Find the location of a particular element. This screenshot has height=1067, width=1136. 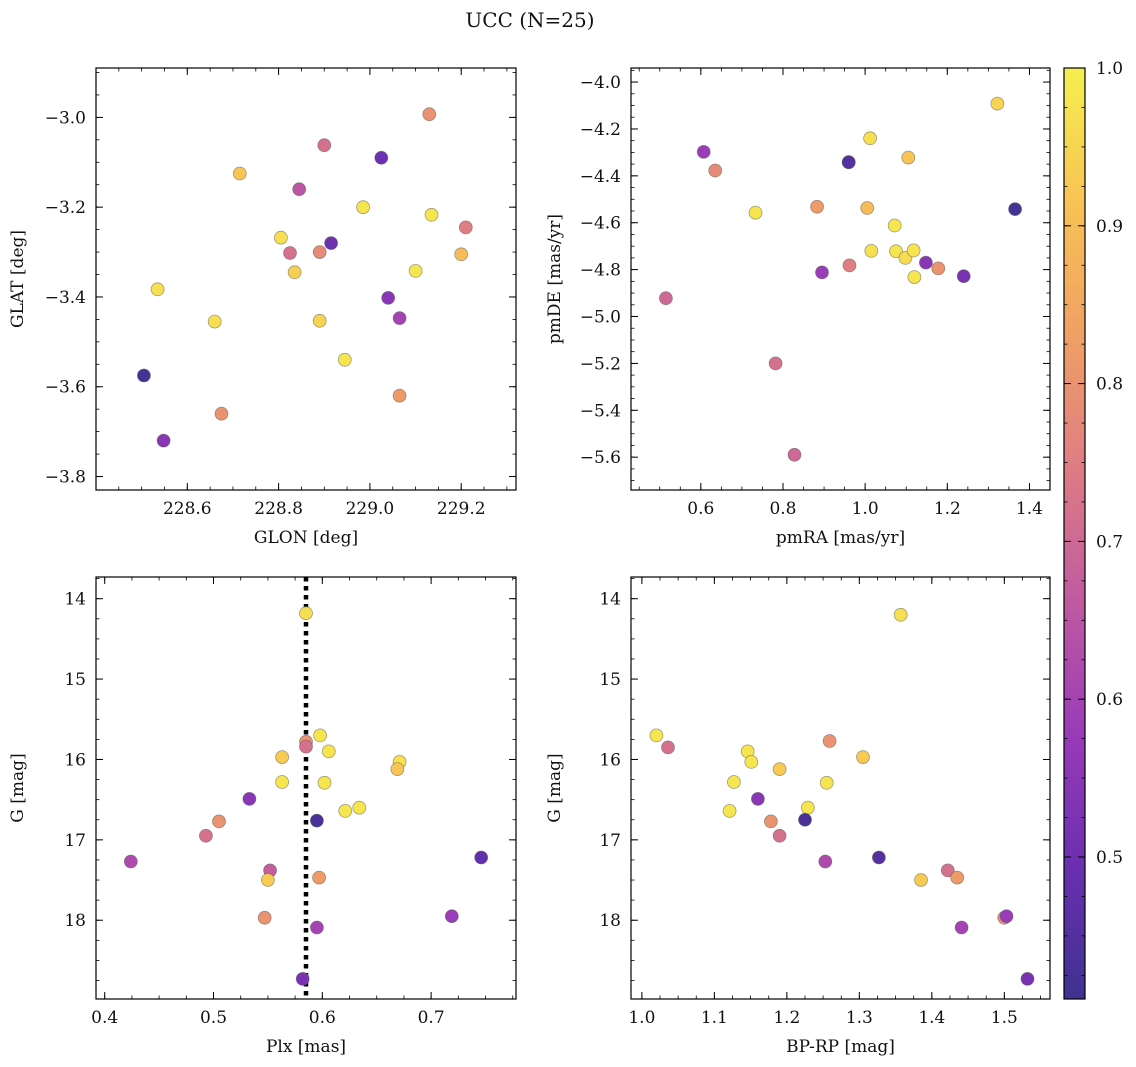

colorbar-tick-label: 0.5 is located at coordinates (1109, 858).